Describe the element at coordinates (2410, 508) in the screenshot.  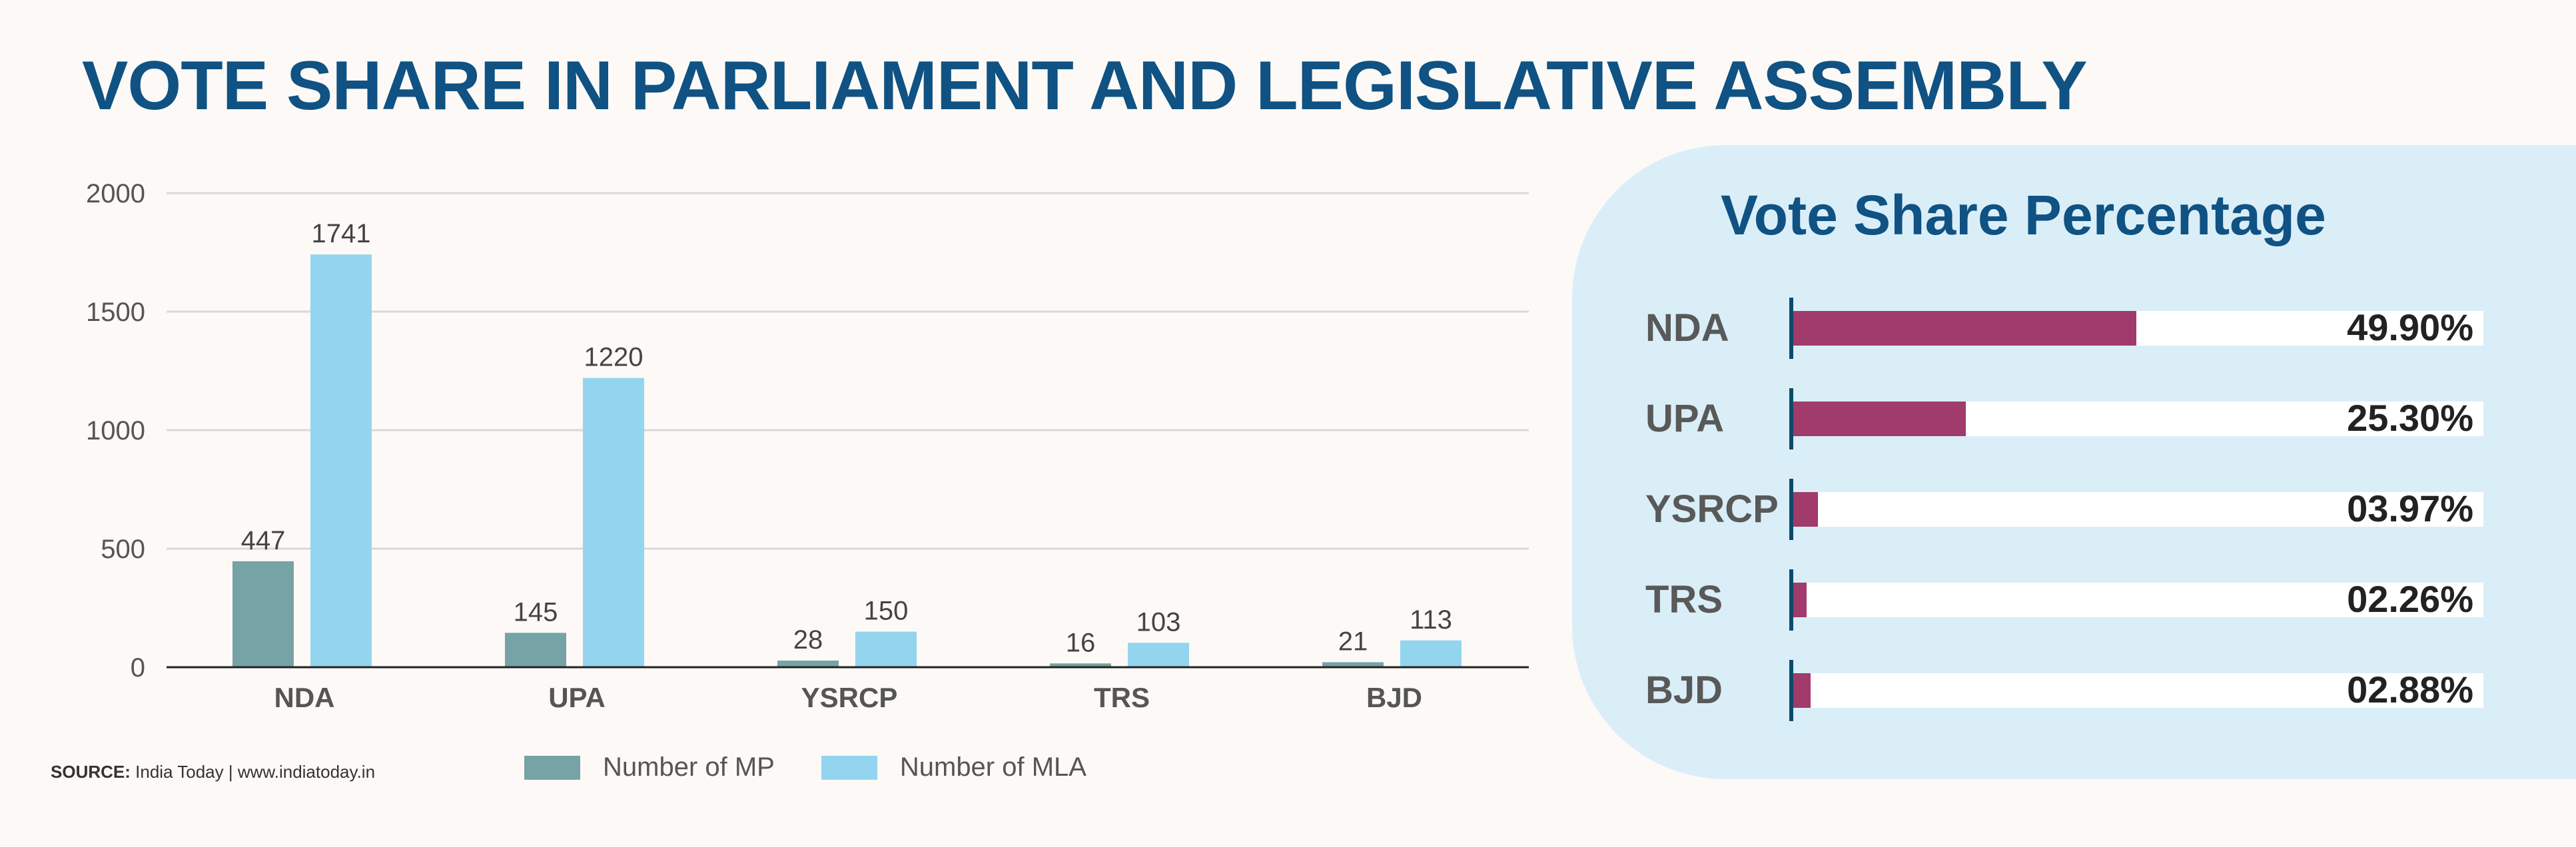
I see `vote-share-value: 03.97%` at that location.